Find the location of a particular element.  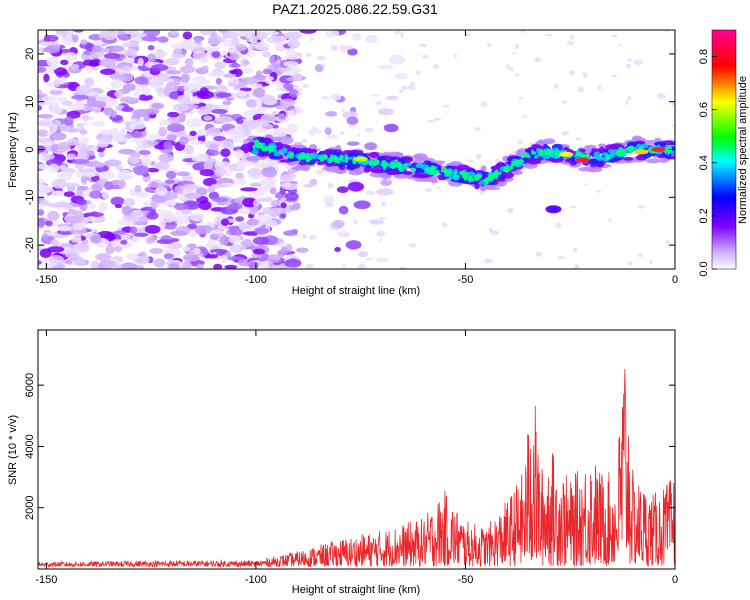

heatmap-y-tick-label: -10 is located at coordinates (30, 197).